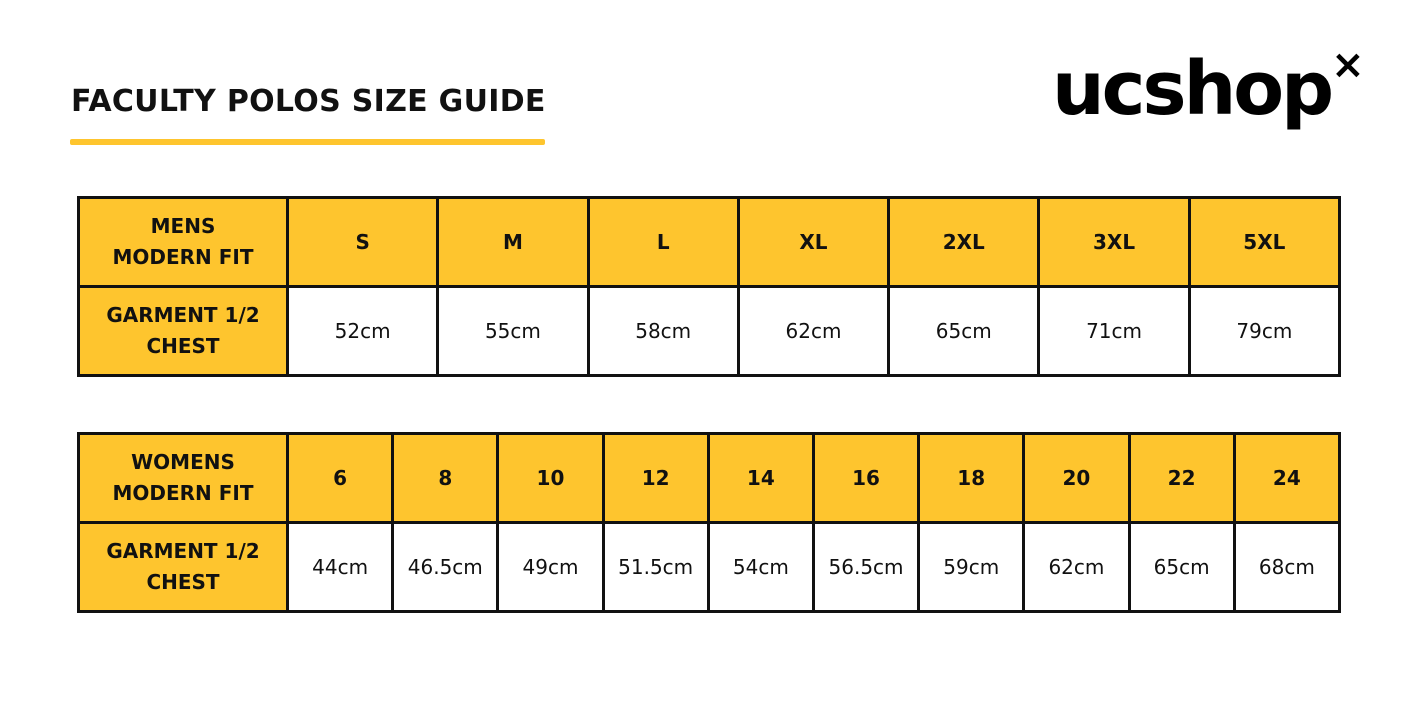 The width and height of the screenshot is (1417, 709). I want to click on size-cell: 10, so click(550, 478).